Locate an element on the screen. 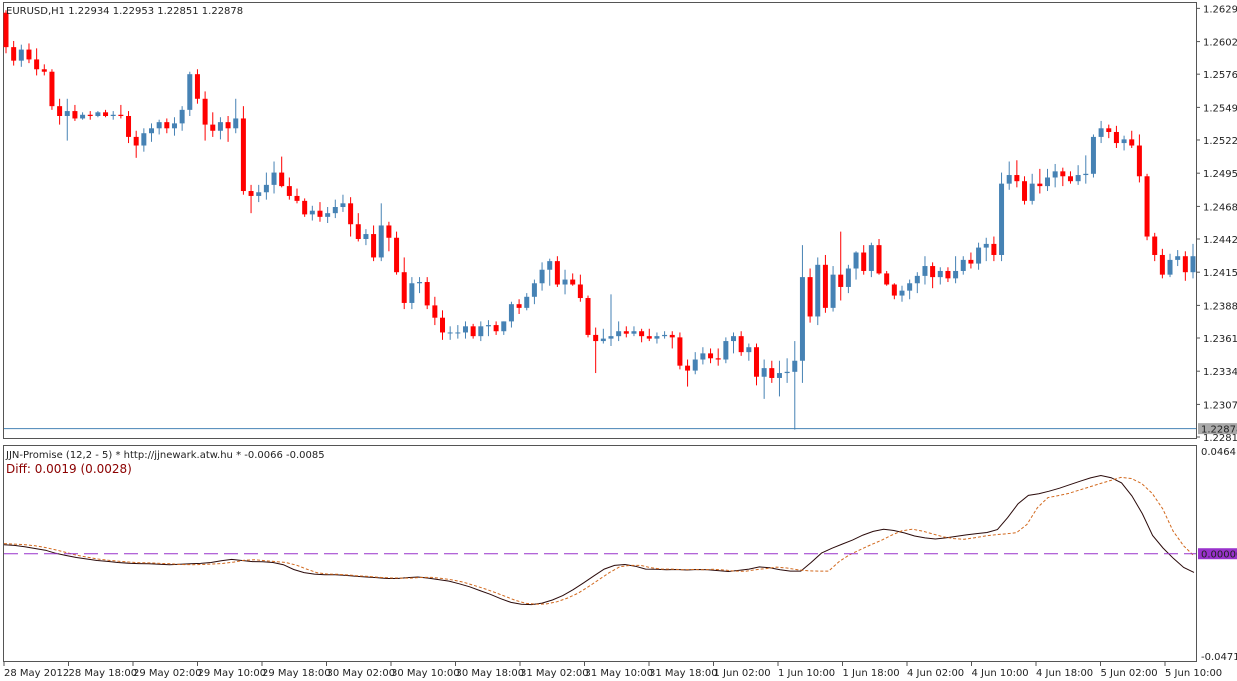 The width and height of the screenshot is (1237, 681). x-tick-label: 31 May 02:00 is located at coordinates (554, 673).